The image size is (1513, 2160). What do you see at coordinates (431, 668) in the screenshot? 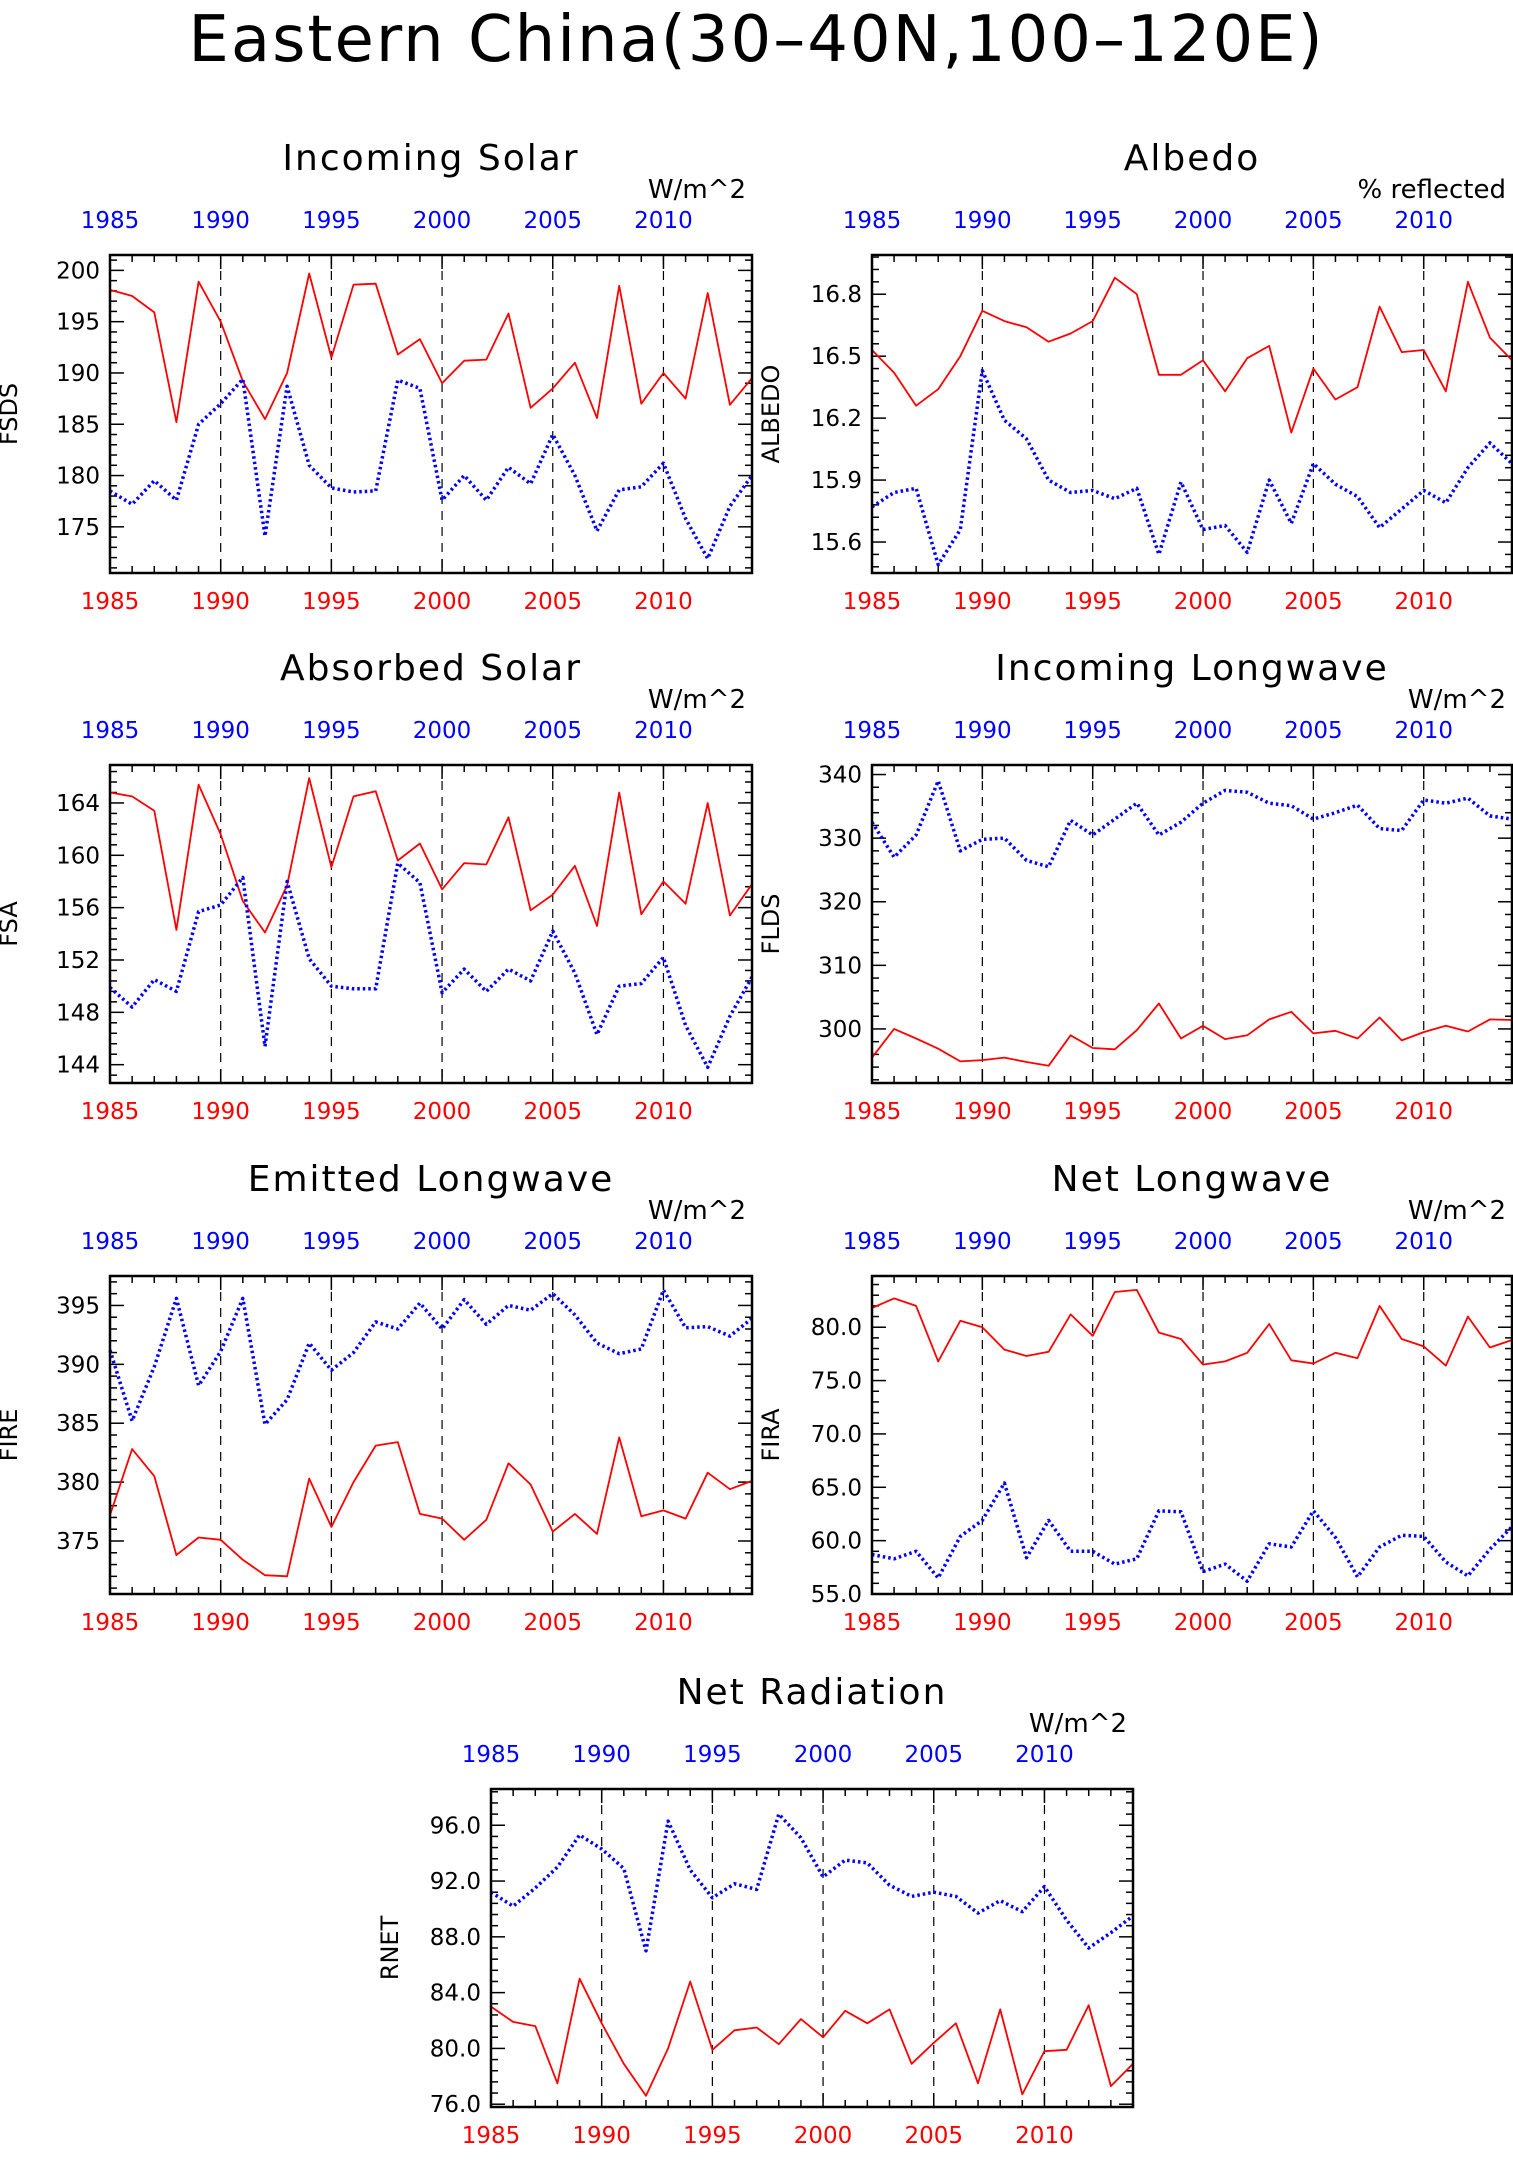
I see `chart-title: Absorbed Solar` at bounding box center [431, 668].